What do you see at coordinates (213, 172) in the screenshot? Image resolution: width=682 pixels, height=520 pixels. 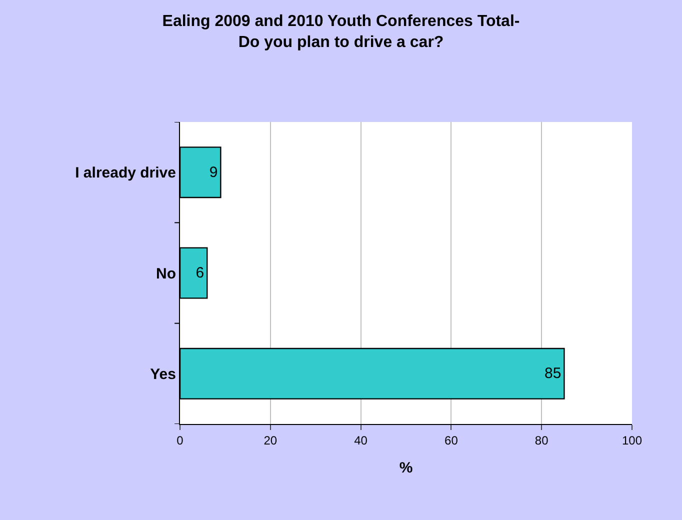 I see `data-label: 9` at bounding box center [213, 172].